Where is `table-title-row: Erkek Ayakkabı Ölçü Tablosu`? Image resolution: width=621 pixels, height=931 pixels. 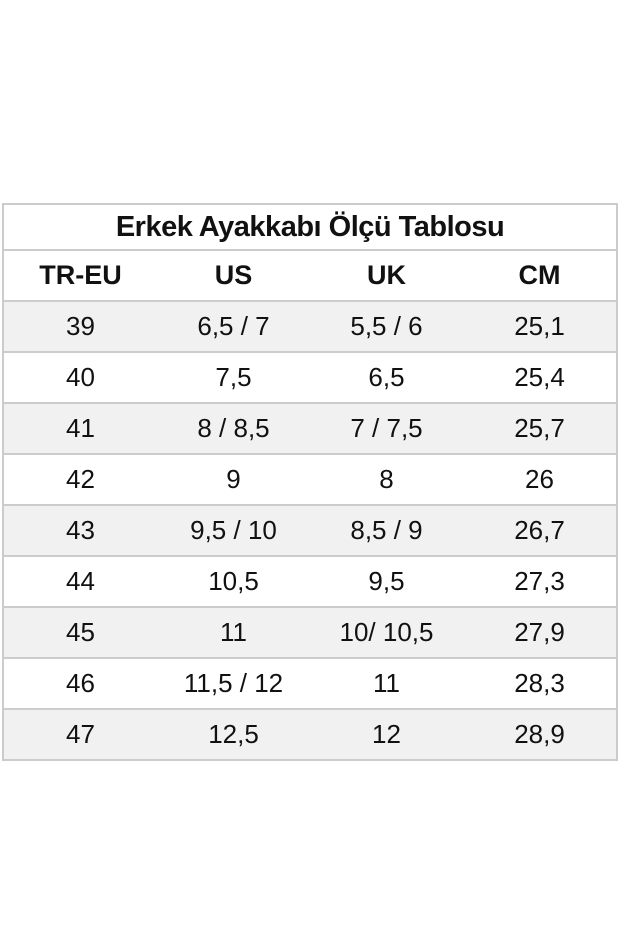
table-title-row: Erkek Ayakkabı Ölçü Tablosu is located at coordinates (310, 227).